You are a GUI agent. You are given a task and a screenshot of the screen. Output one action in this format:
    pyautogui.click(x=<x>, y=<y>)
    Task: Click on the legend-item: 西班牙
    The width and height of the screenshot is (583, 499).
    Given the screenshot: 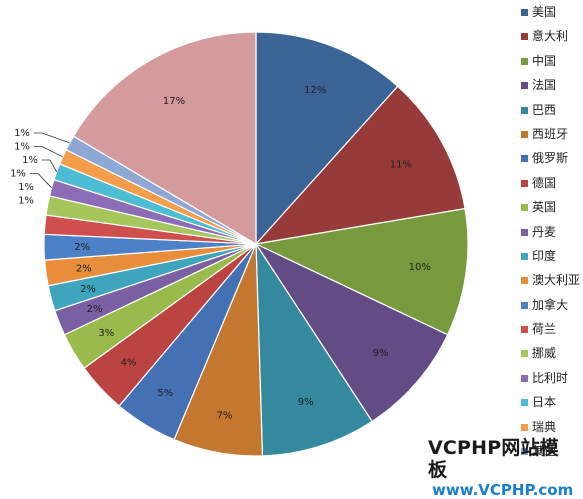 What is the action you would take?
    pyautogui.click(x=551, y=138)
    